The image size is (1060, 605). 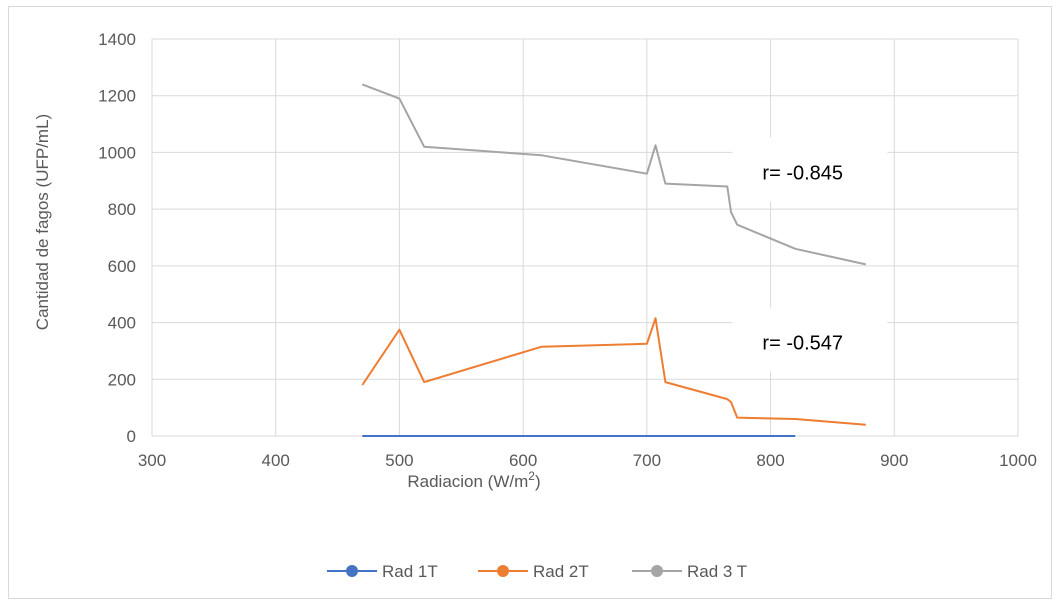 I want to click on legend: Rad 1T Rad 2T Rad 3 T, so click(x=537, y=571).